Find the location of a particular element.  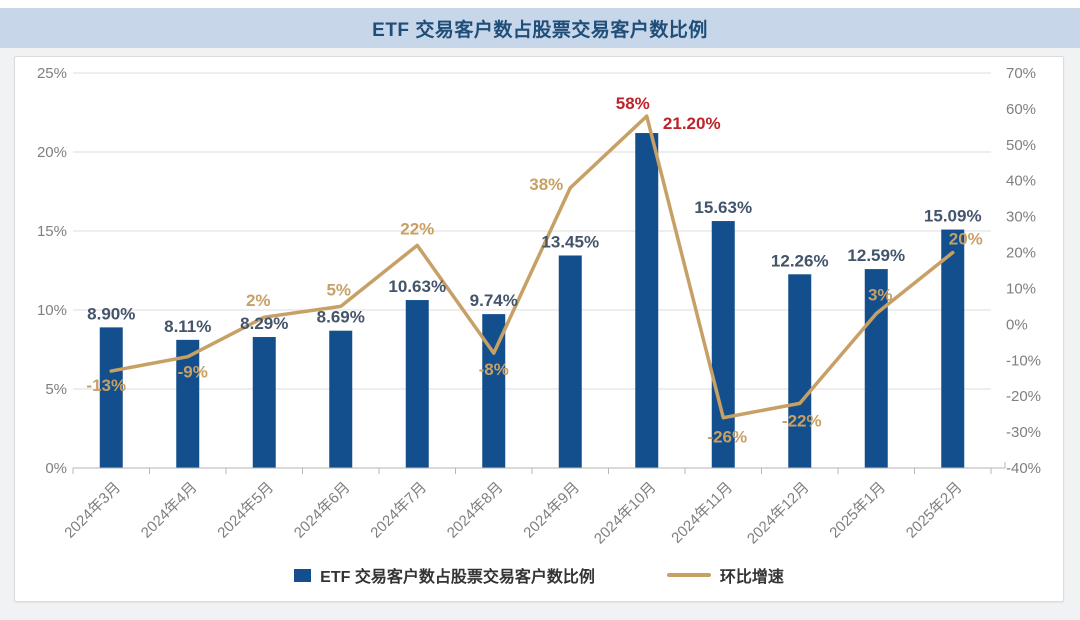

bar-value-label: 12.26% is located at coordinates (800, 260).